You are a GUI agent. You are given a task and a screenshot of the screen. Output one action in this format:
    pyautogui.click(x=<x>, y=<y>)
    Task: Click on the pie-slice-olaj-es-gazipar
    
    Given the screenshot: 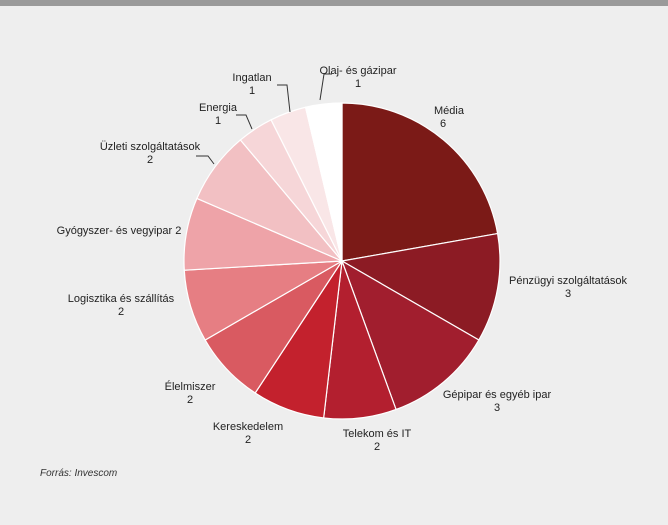 What is the action you would take?
    pyautogui.click(x=323, y=182)
    